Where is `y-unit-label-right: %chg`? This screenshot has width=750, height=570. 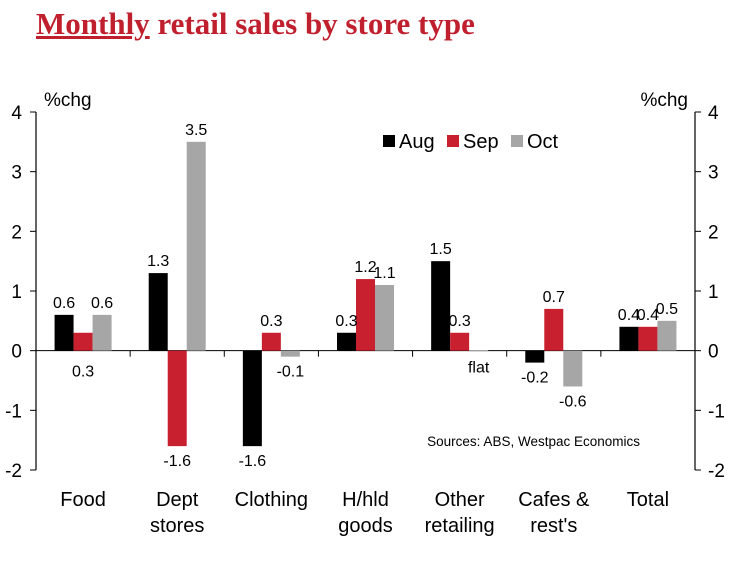 y-unit-label-right: %chg is located at coordinates (664, 100).